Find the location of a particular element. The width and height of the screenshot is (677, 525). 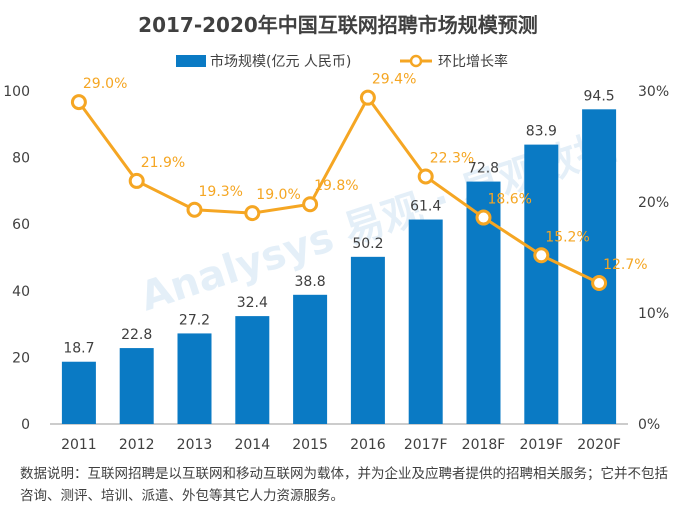

legend-line-marker is located at coordinates (416, 61).